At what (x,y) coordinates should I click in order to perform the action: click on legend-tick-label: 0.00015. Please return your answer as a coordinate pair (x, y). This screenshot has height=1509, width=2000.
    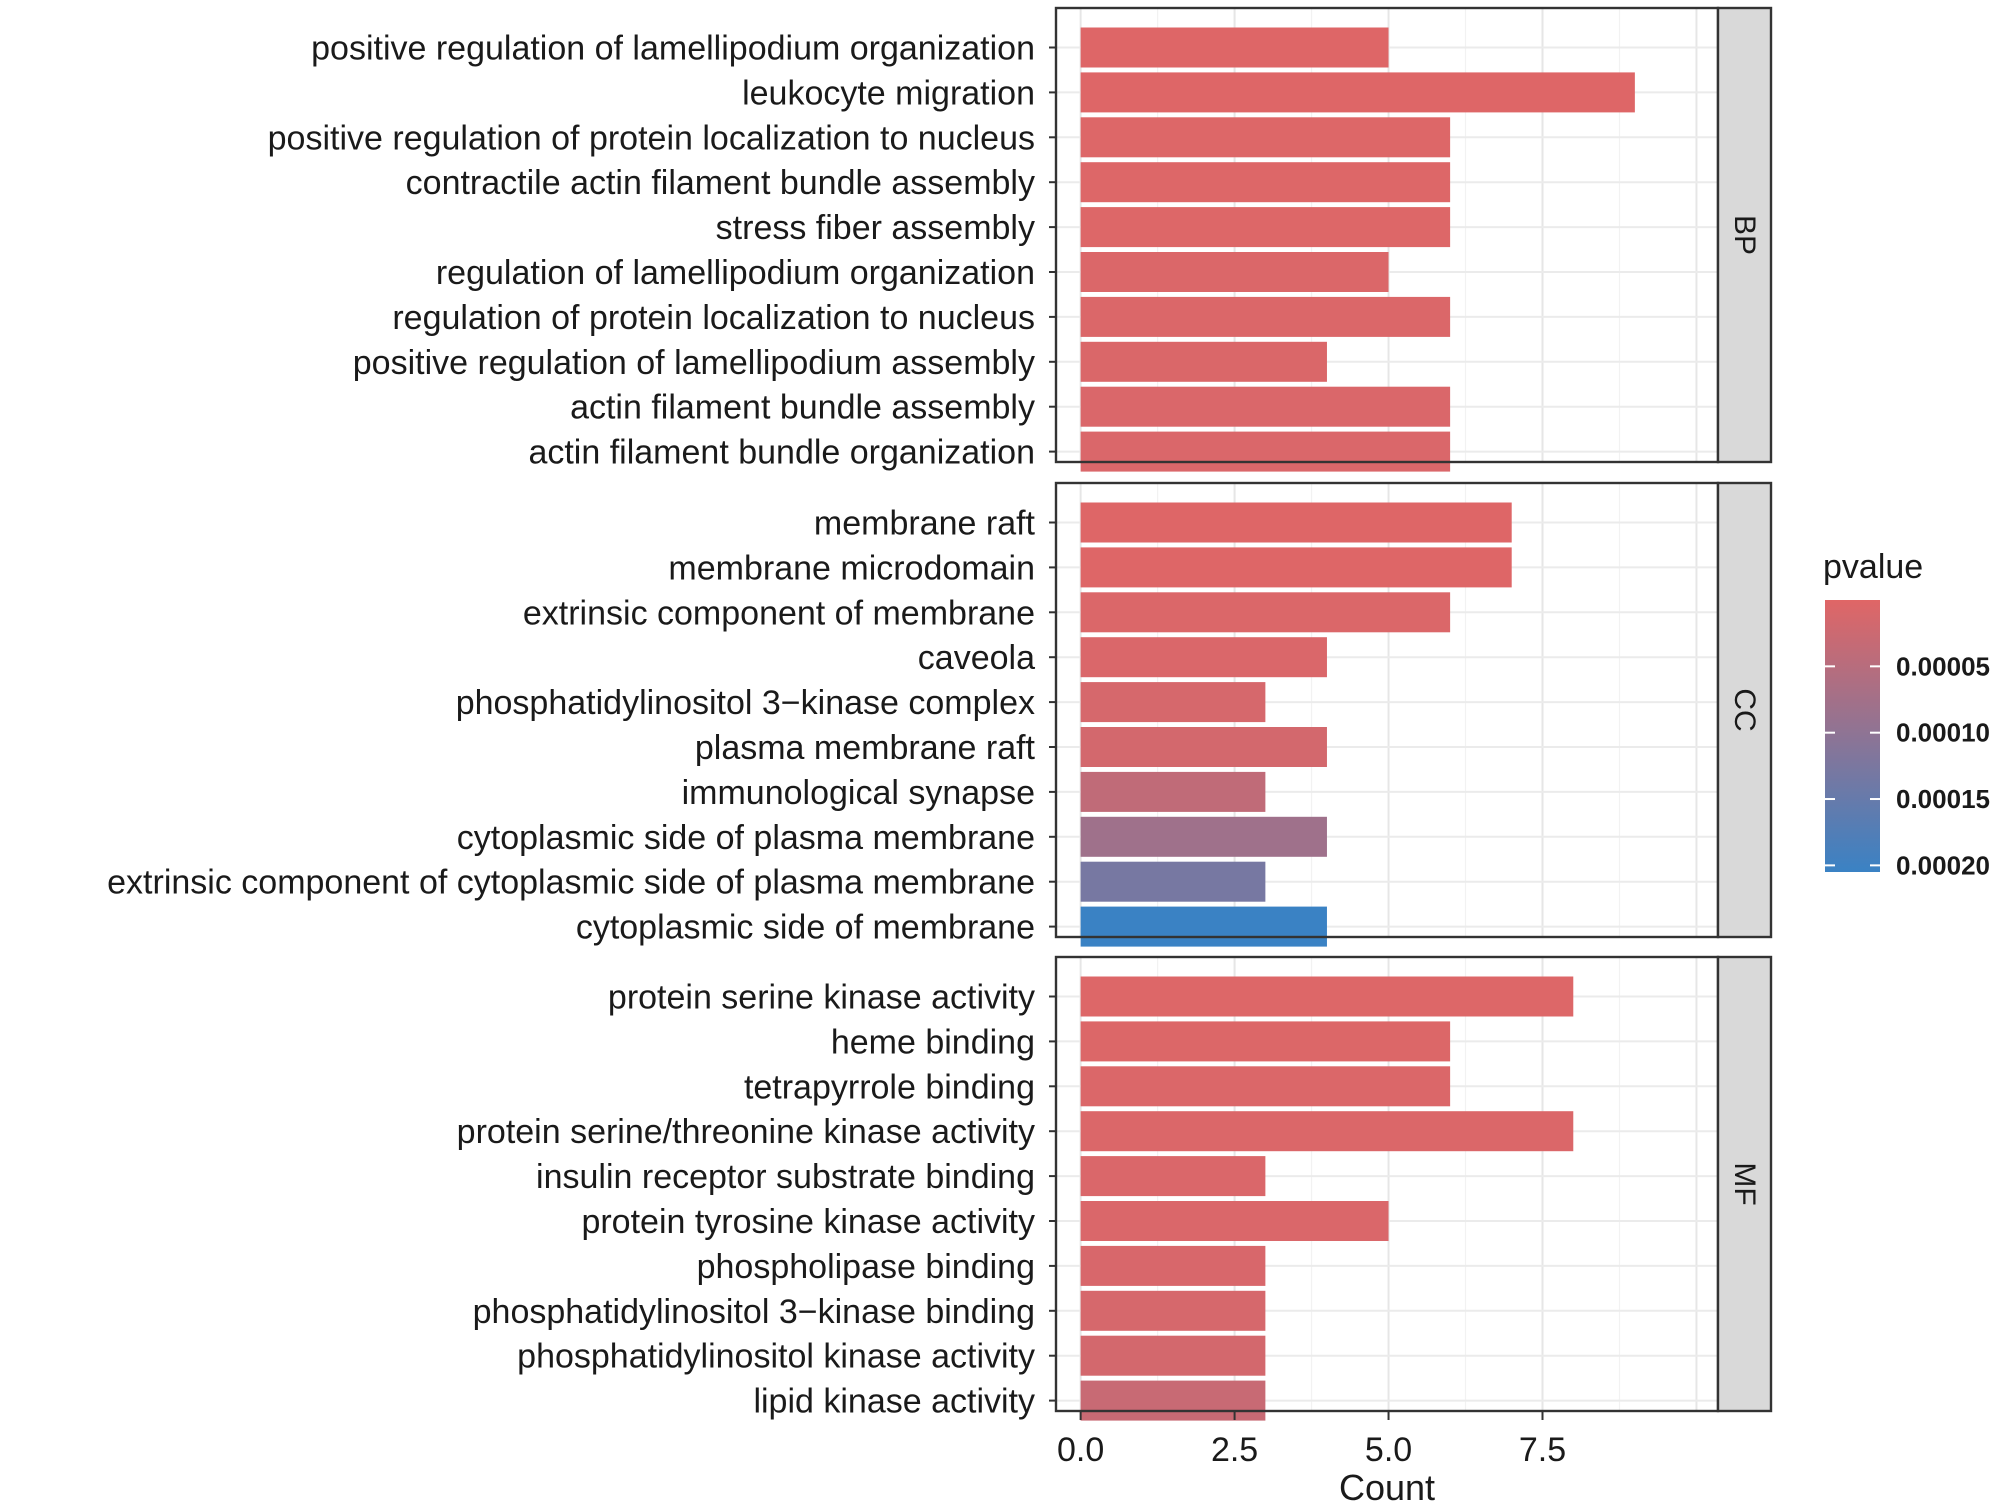
    Looking at the image, I should click on (1943, 799).